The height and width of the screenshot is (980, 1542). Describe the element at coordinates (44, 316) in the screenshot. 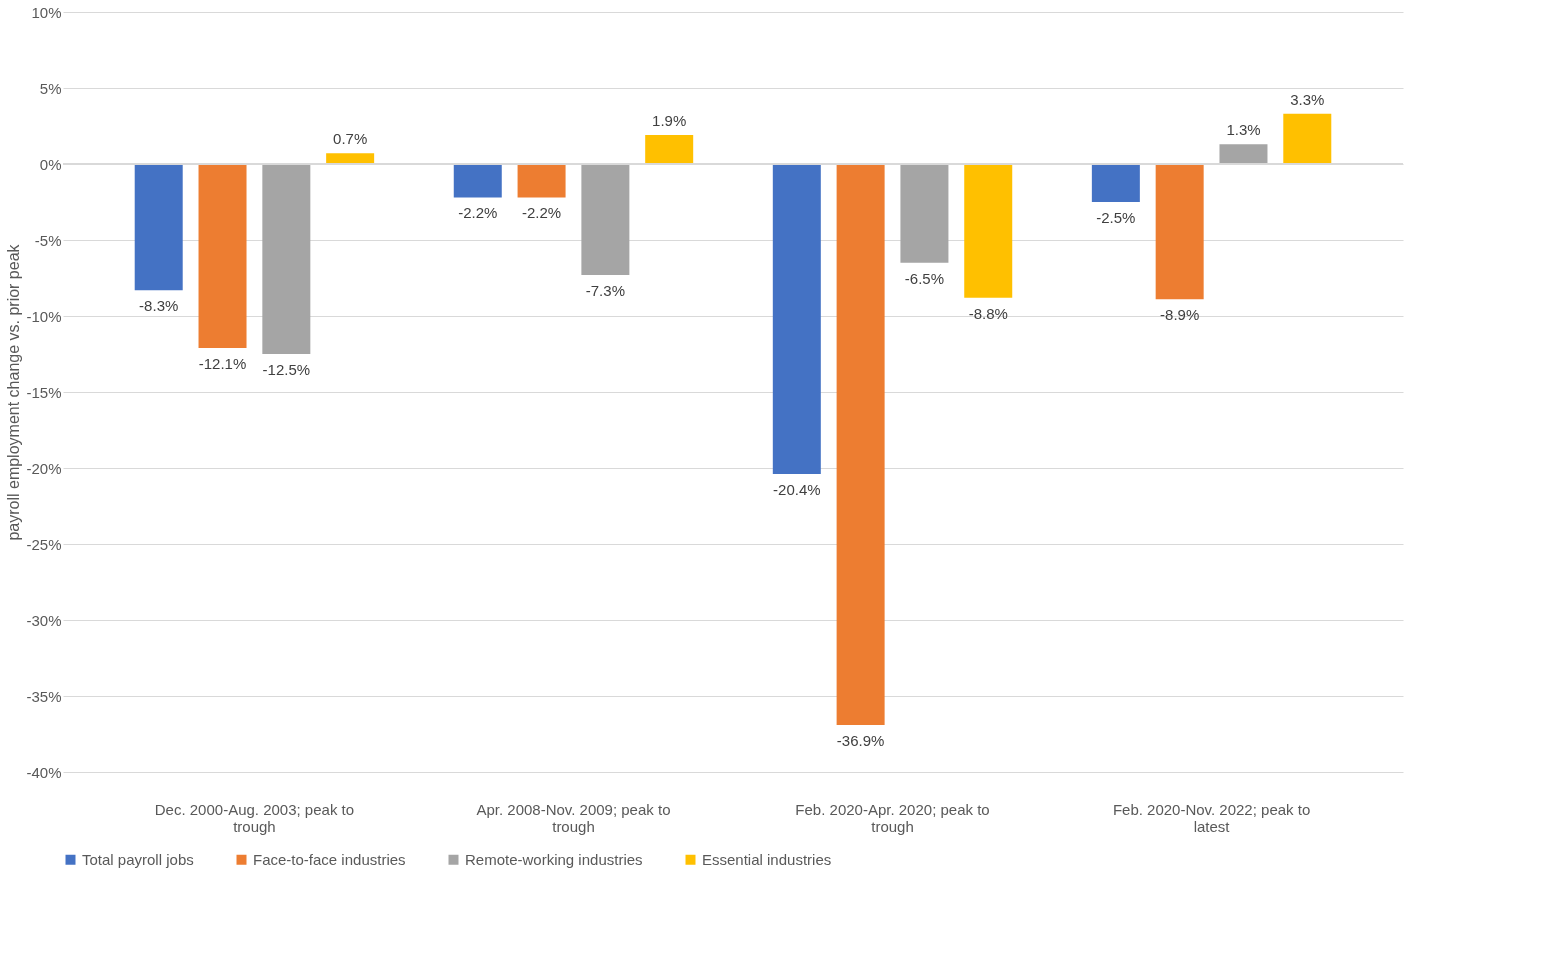

I see `y-tick-label: -10%` at that location.